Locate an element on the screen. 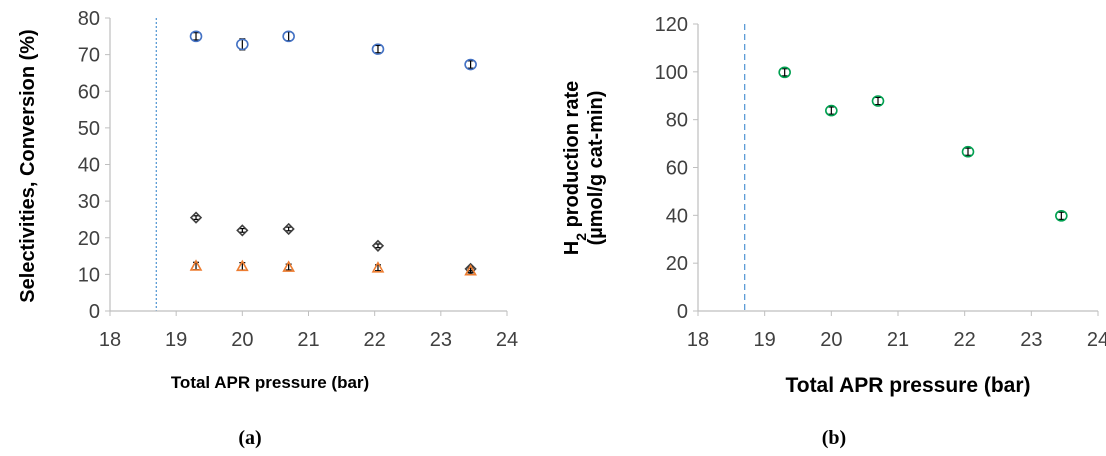 The image size is (1106, 456). panel-label-b: (b) is located at coordinates (834, 438).